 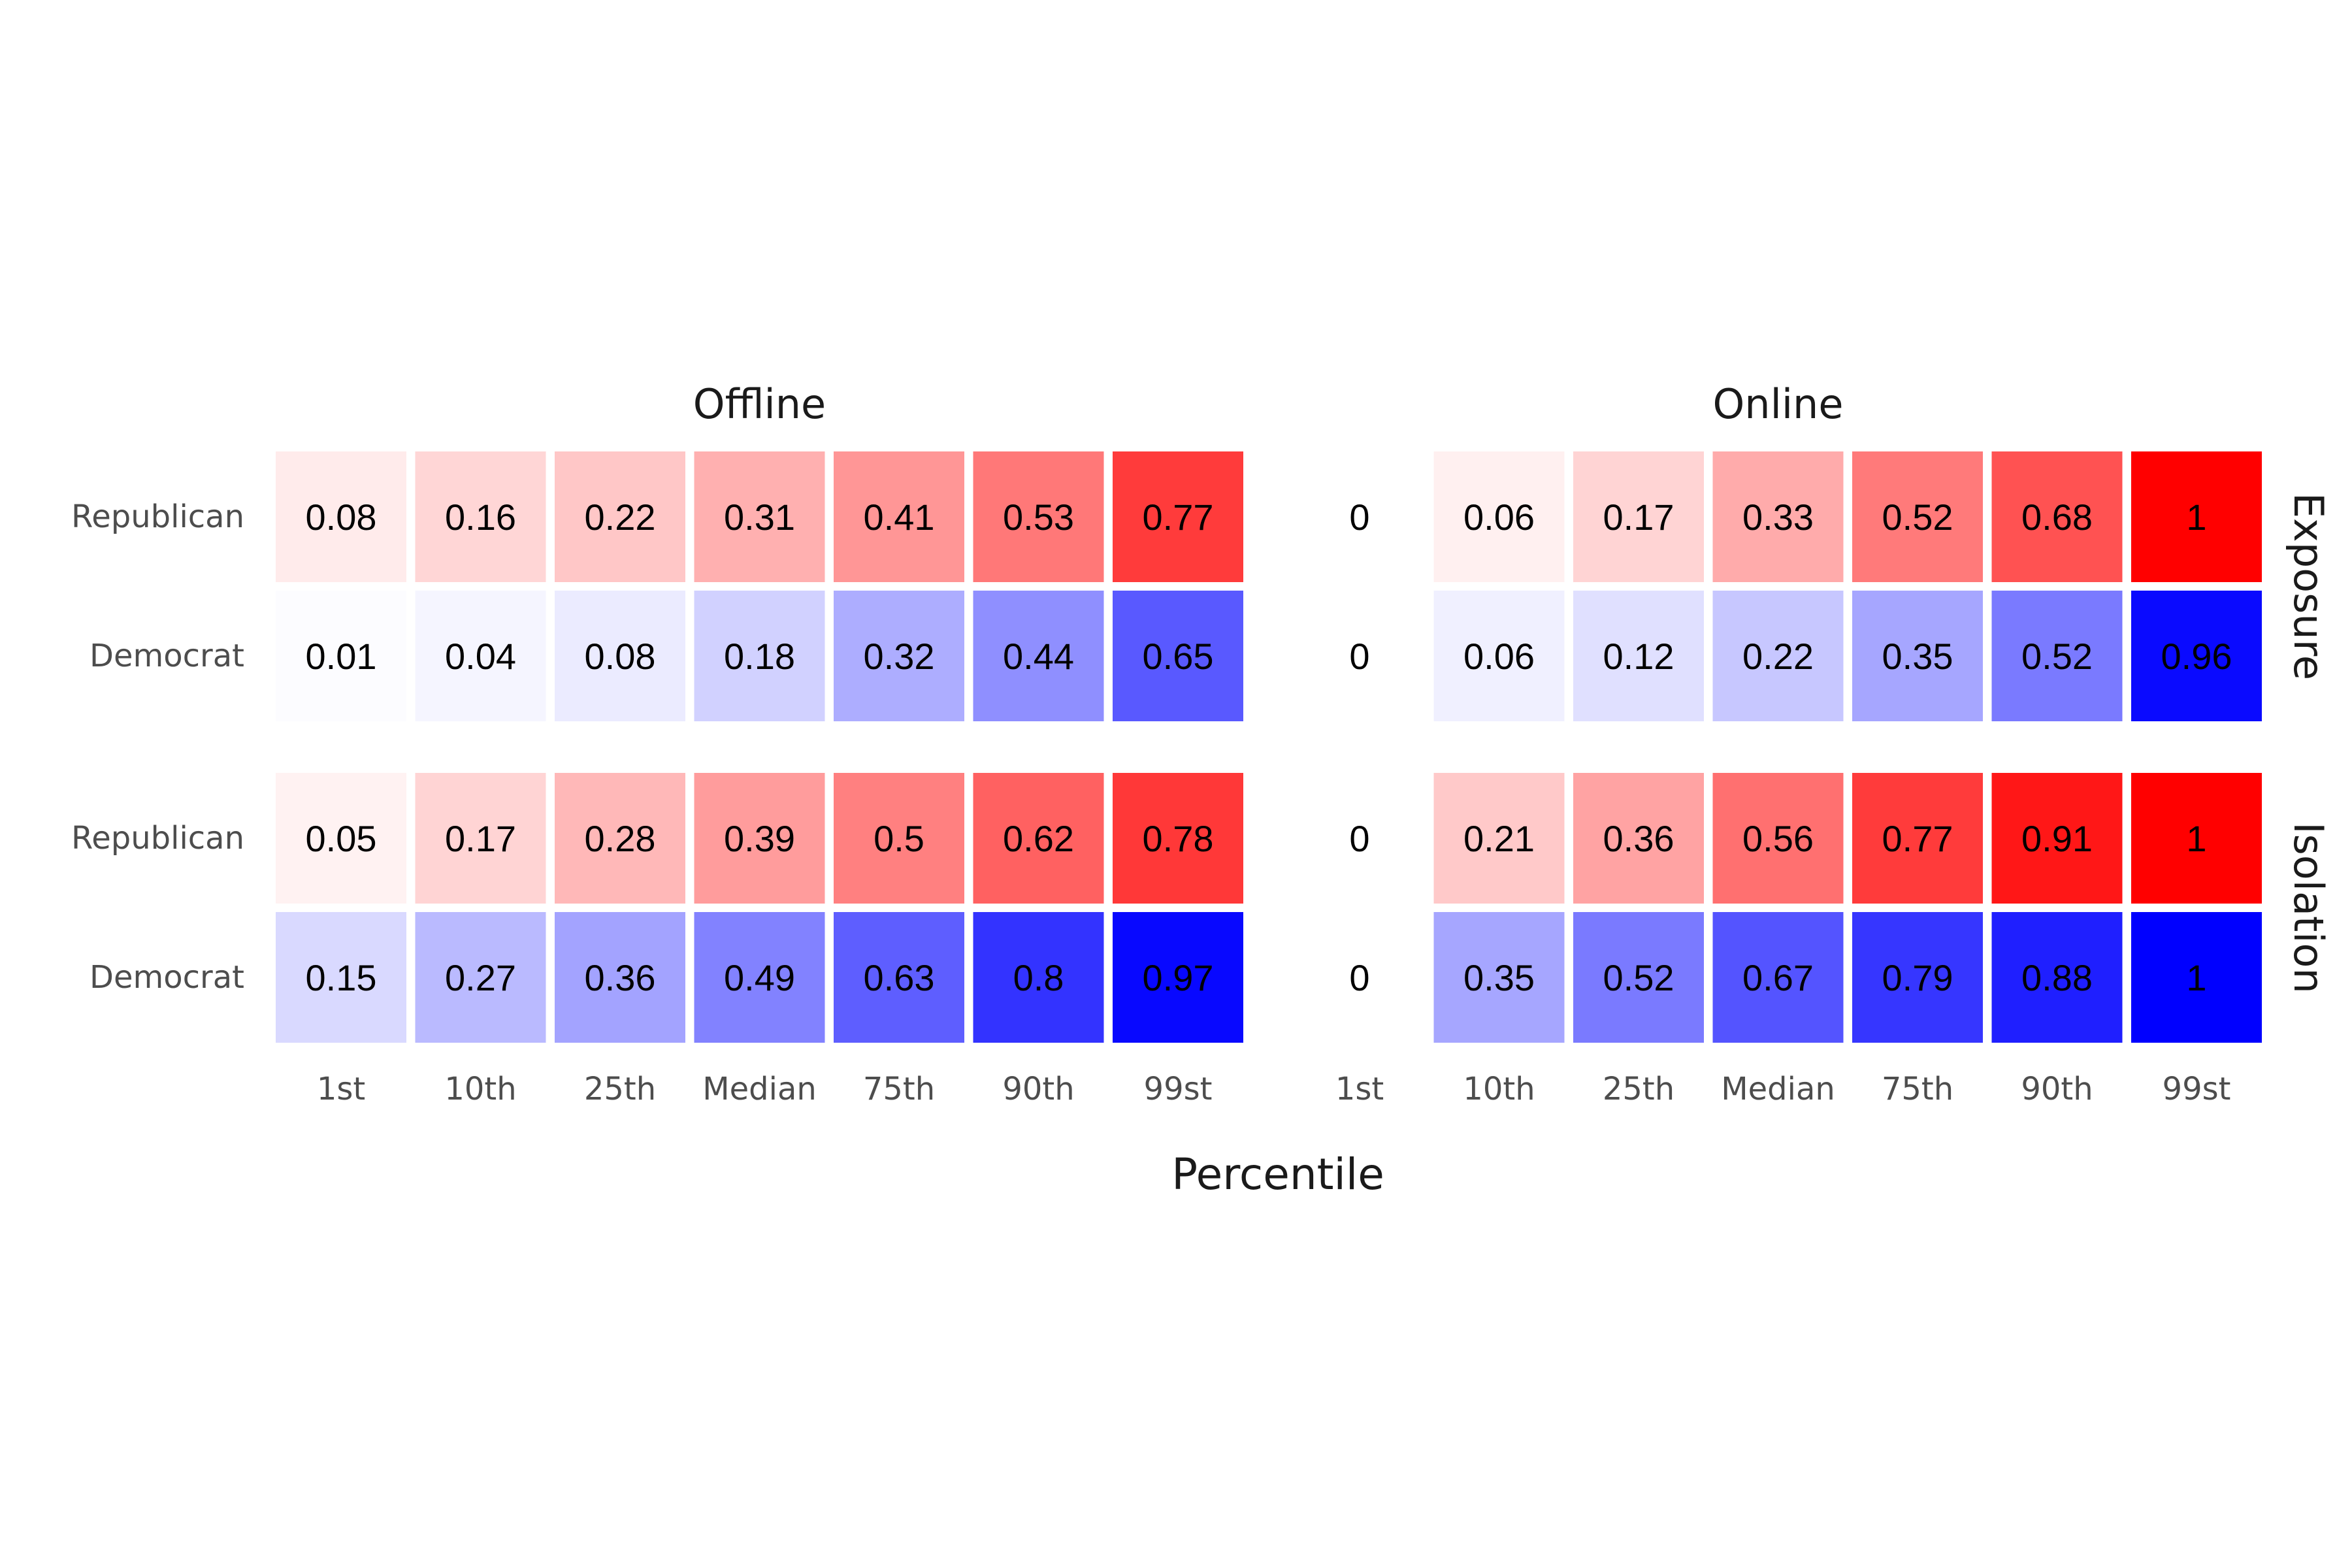 I want to click on heatmap-cell-online-isolation-democrat-25th, so click(x=1638, y=977).